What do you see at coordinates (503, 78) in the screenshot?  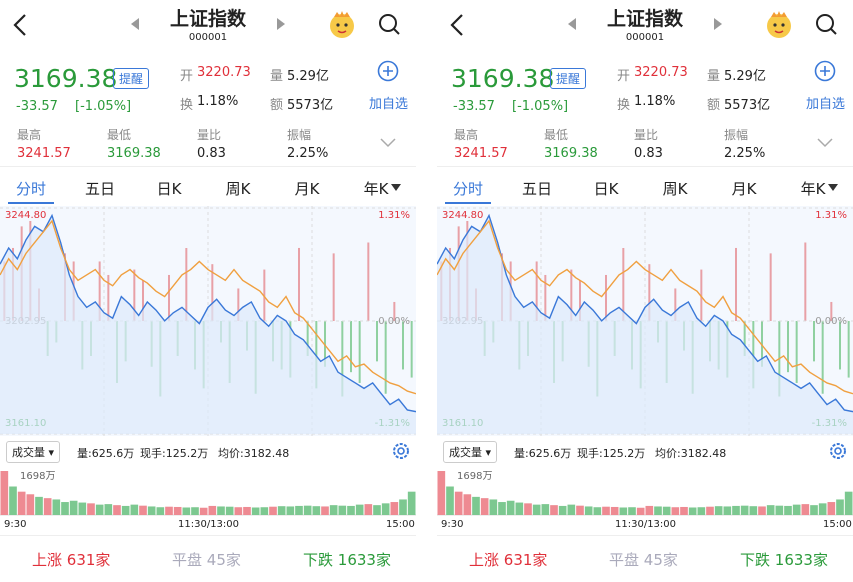 I see `price: 3169.38` at bounding box center [503, 78].